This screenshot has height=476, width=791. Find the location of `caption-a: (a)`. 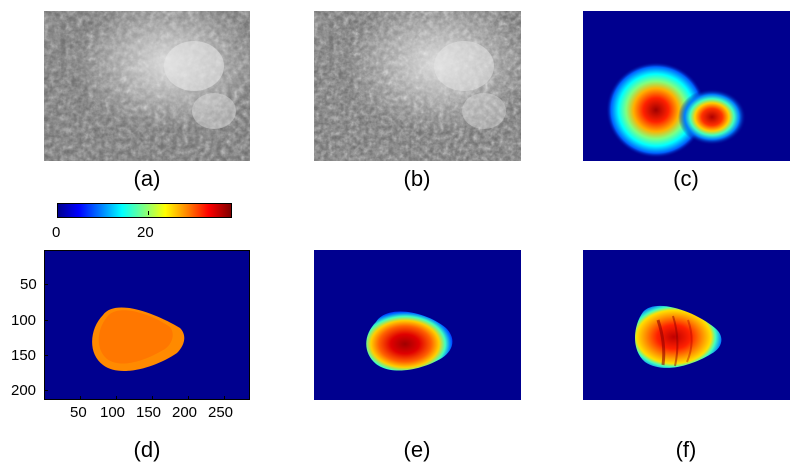

caption-a: (a) is located at coordinates (147, 178).